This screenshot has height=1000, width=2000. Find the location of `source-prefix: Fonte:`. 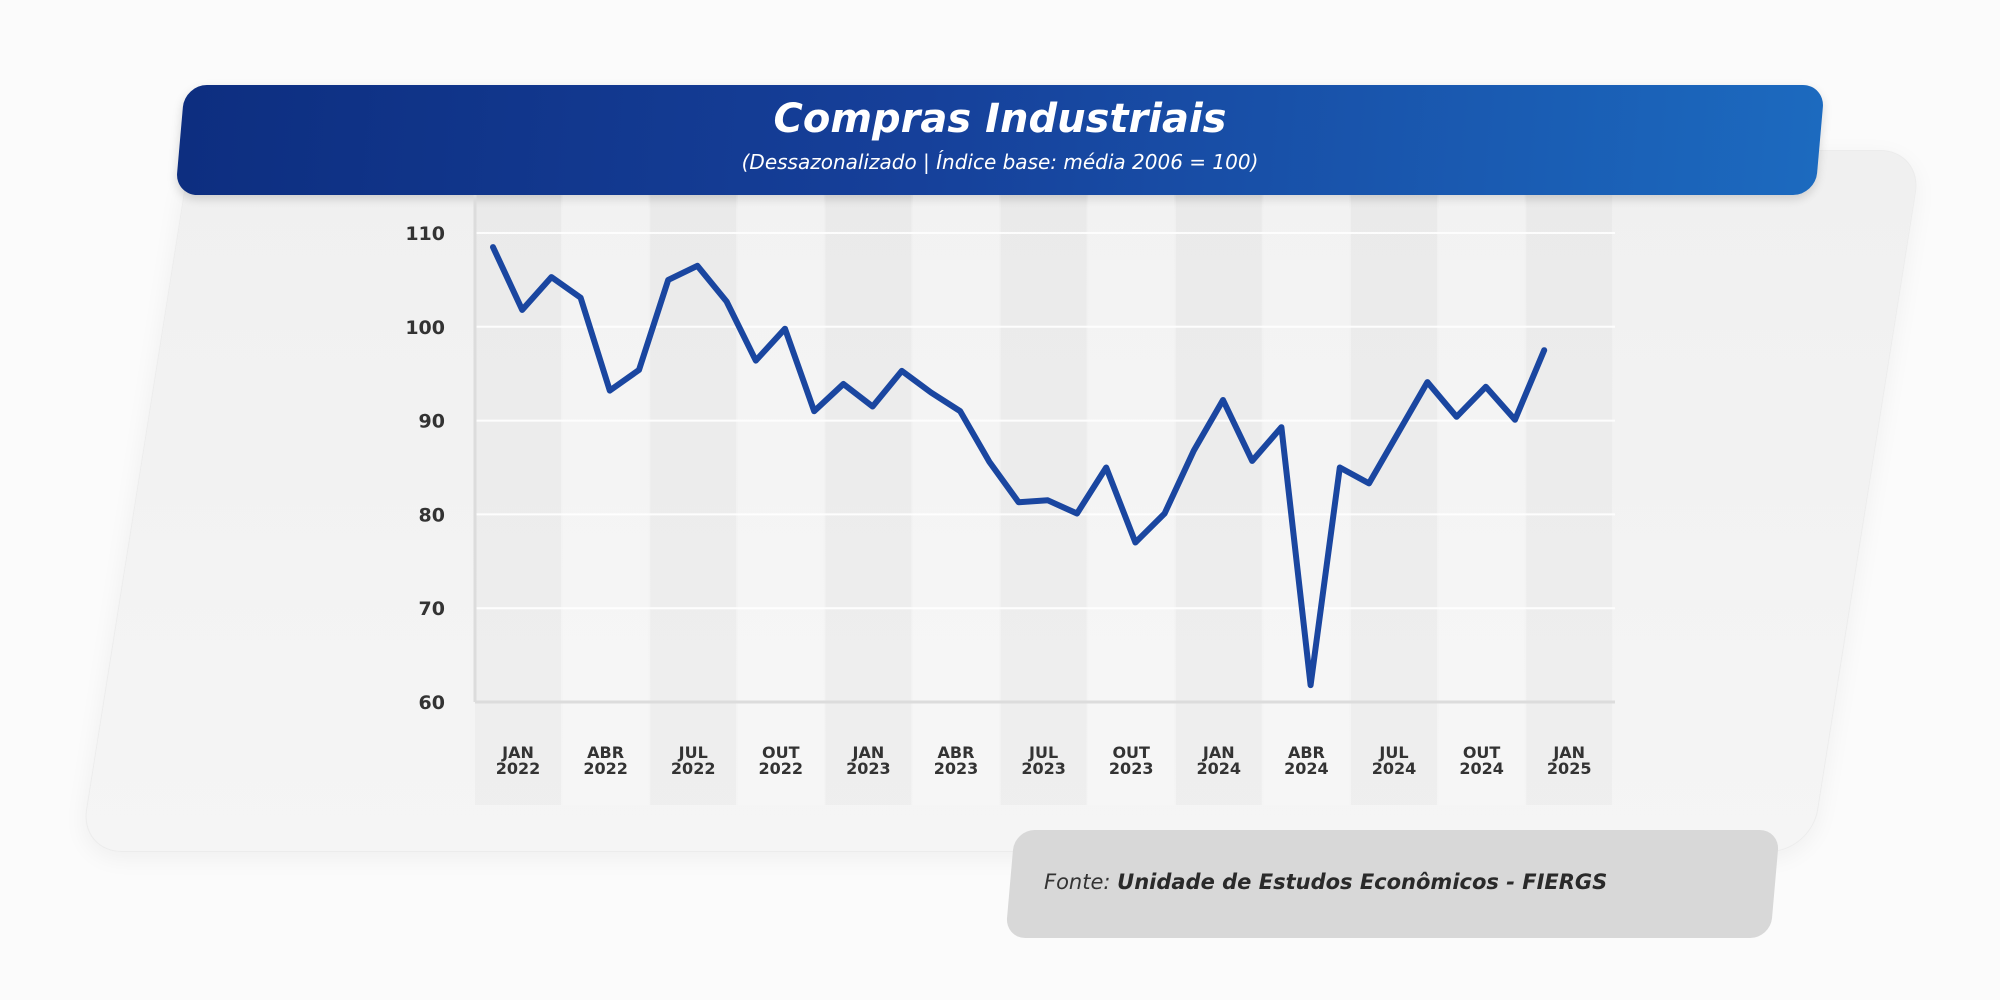

source-prefix: Fonte: is located at coordinates (1077, 882).